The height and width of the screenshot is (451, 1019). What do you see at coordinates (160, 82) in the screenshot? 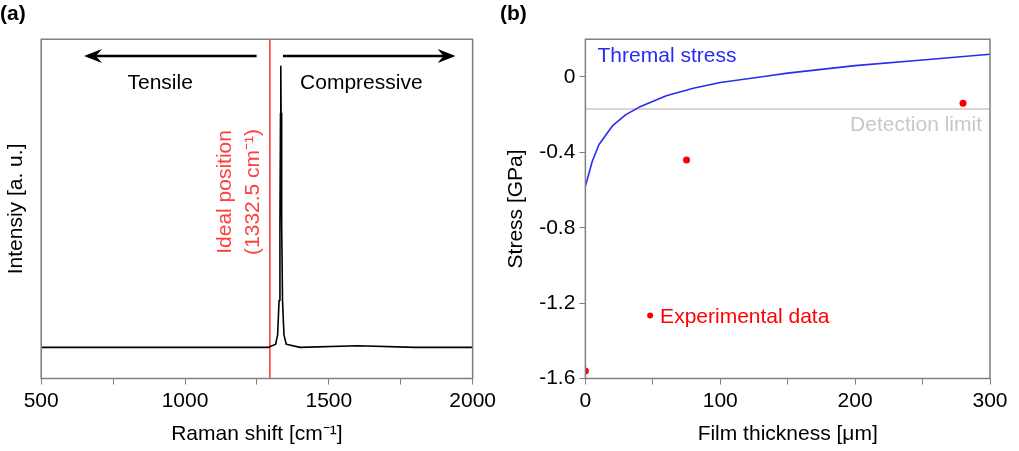
I see `annotation: Tensile` at bounding box center [160, 82].